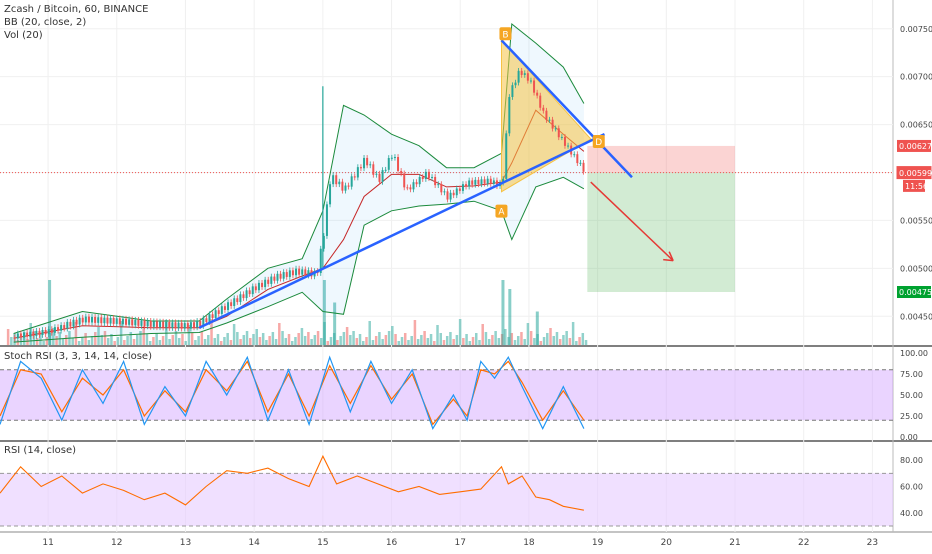 Image resolution: width=932 pixels, height=554 pixels. I want to click on last-price-badge-text: 0.005996, so click(915, 173).